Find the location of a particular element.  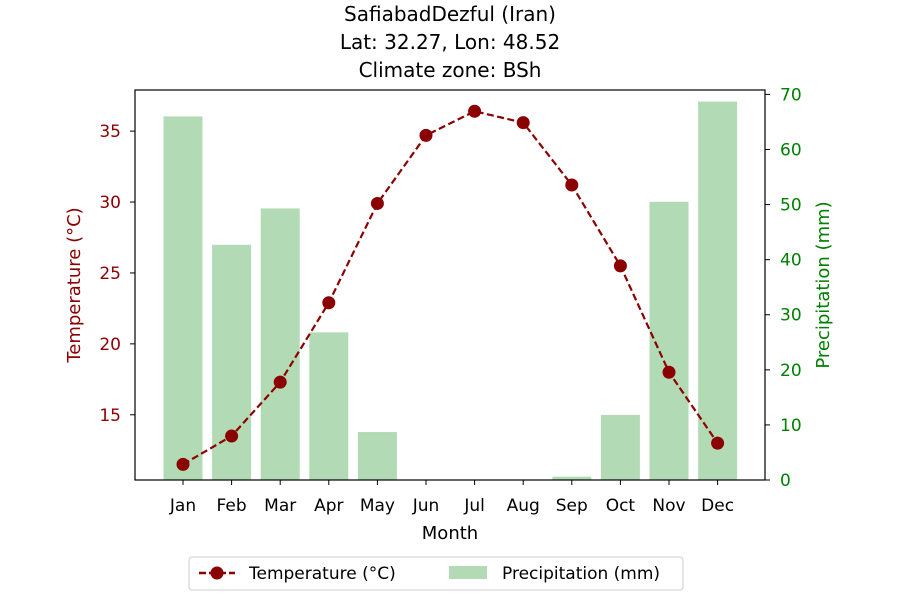

legend-precipitation-swatch is located at coordinates (468, 572).